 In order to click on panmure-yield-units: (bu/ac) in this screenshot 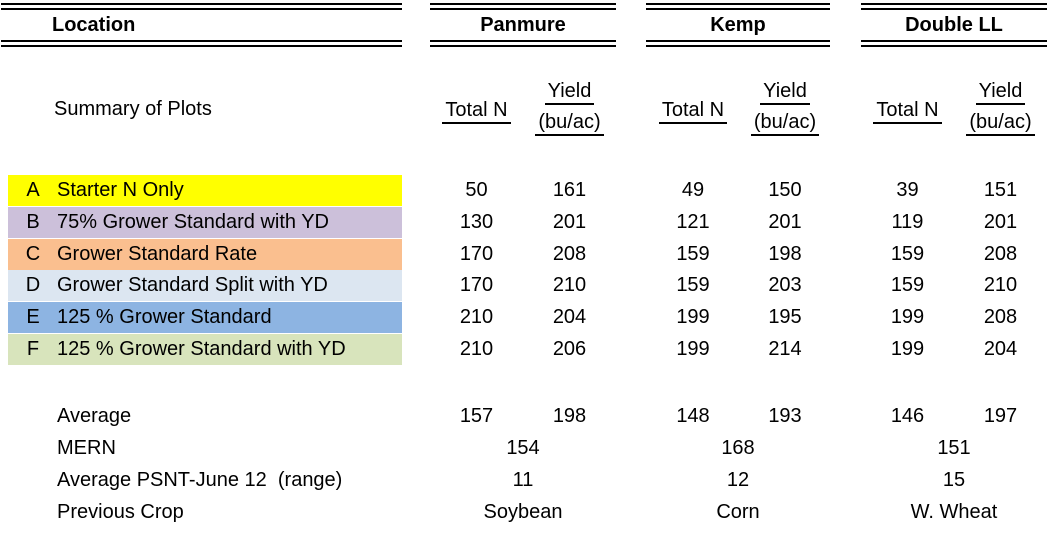, I will do `click(569, 124)`.